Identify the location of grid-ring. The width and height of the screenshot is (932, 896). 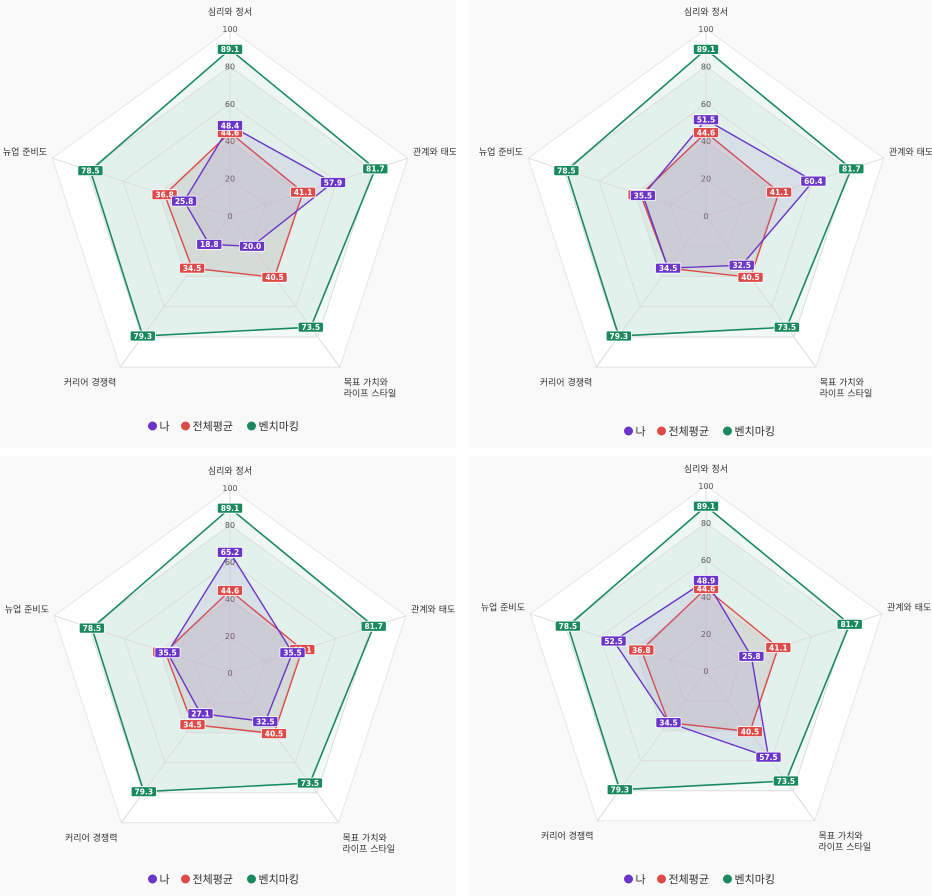
(230, 205).